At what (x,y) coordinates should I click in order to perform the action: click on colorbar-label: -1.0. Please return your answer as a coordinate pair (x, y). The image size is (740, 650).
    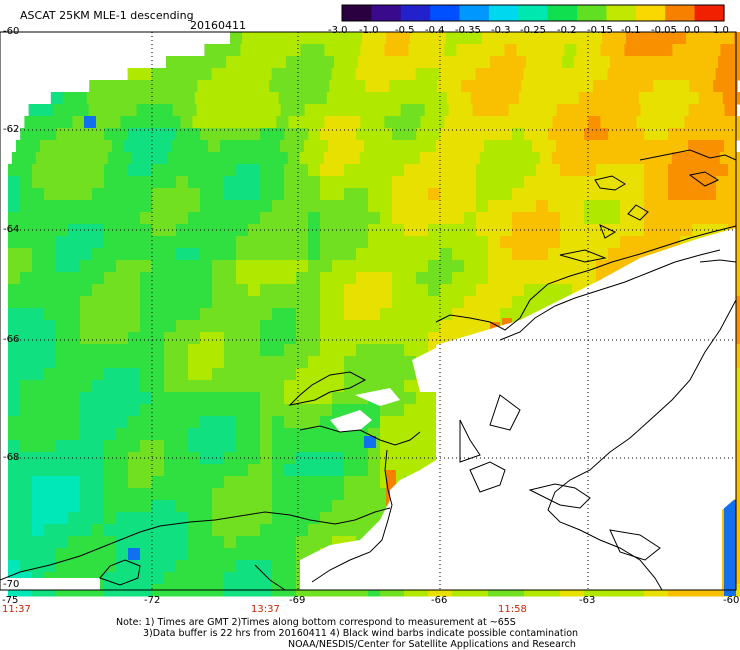
    Looking at the image, I should click on (369, 30).